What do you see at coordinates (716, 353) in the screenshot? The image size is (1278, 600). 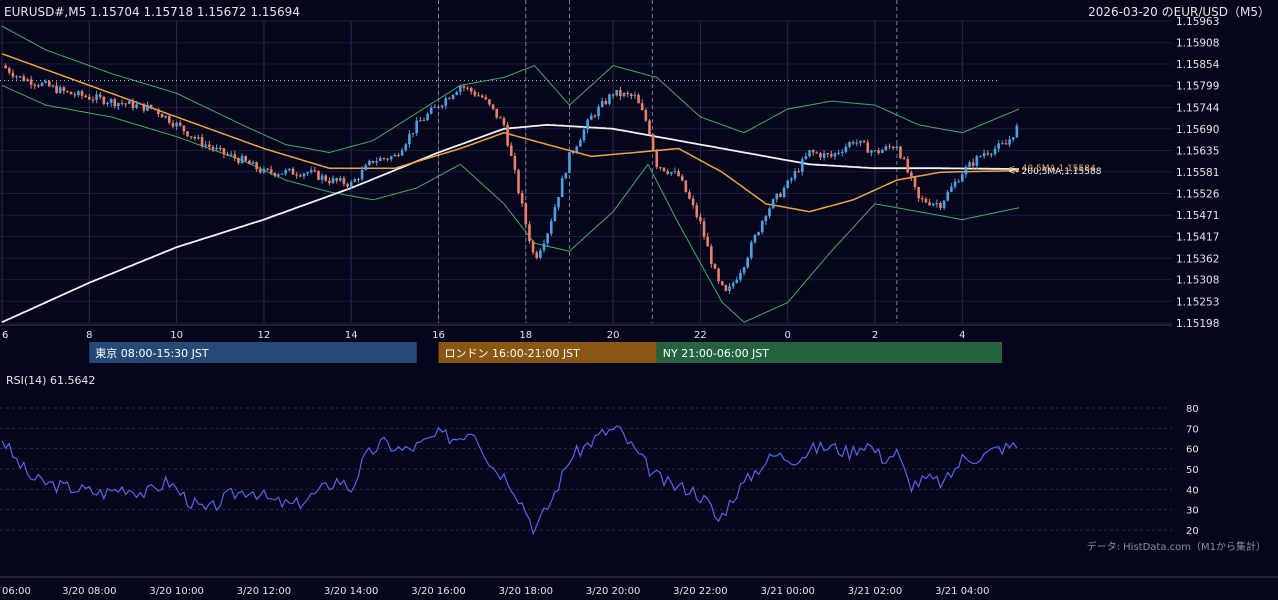 I see `session-bar-label: NY 21:00-06:00 JST` at bounding box center [716, 353].